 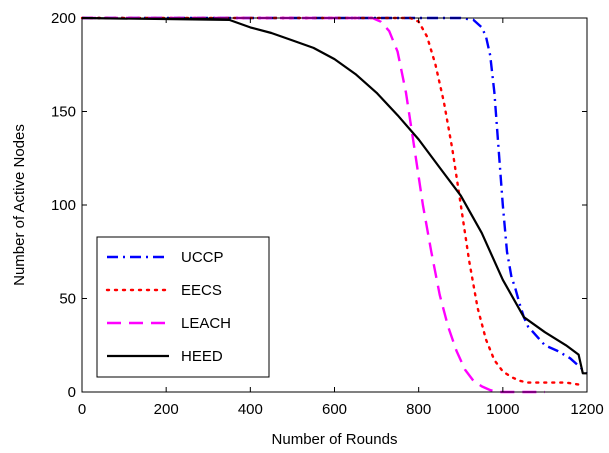 I want to click on x-tick-label: 1000, so click(x=502, y=409).